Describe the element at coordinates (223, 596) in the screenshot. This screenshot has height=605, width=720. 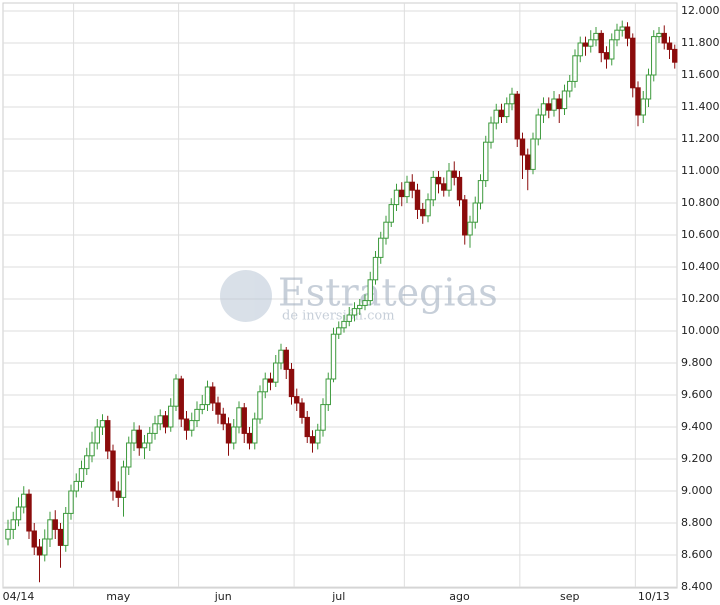
I see `x-tick-label: jun` at that location.